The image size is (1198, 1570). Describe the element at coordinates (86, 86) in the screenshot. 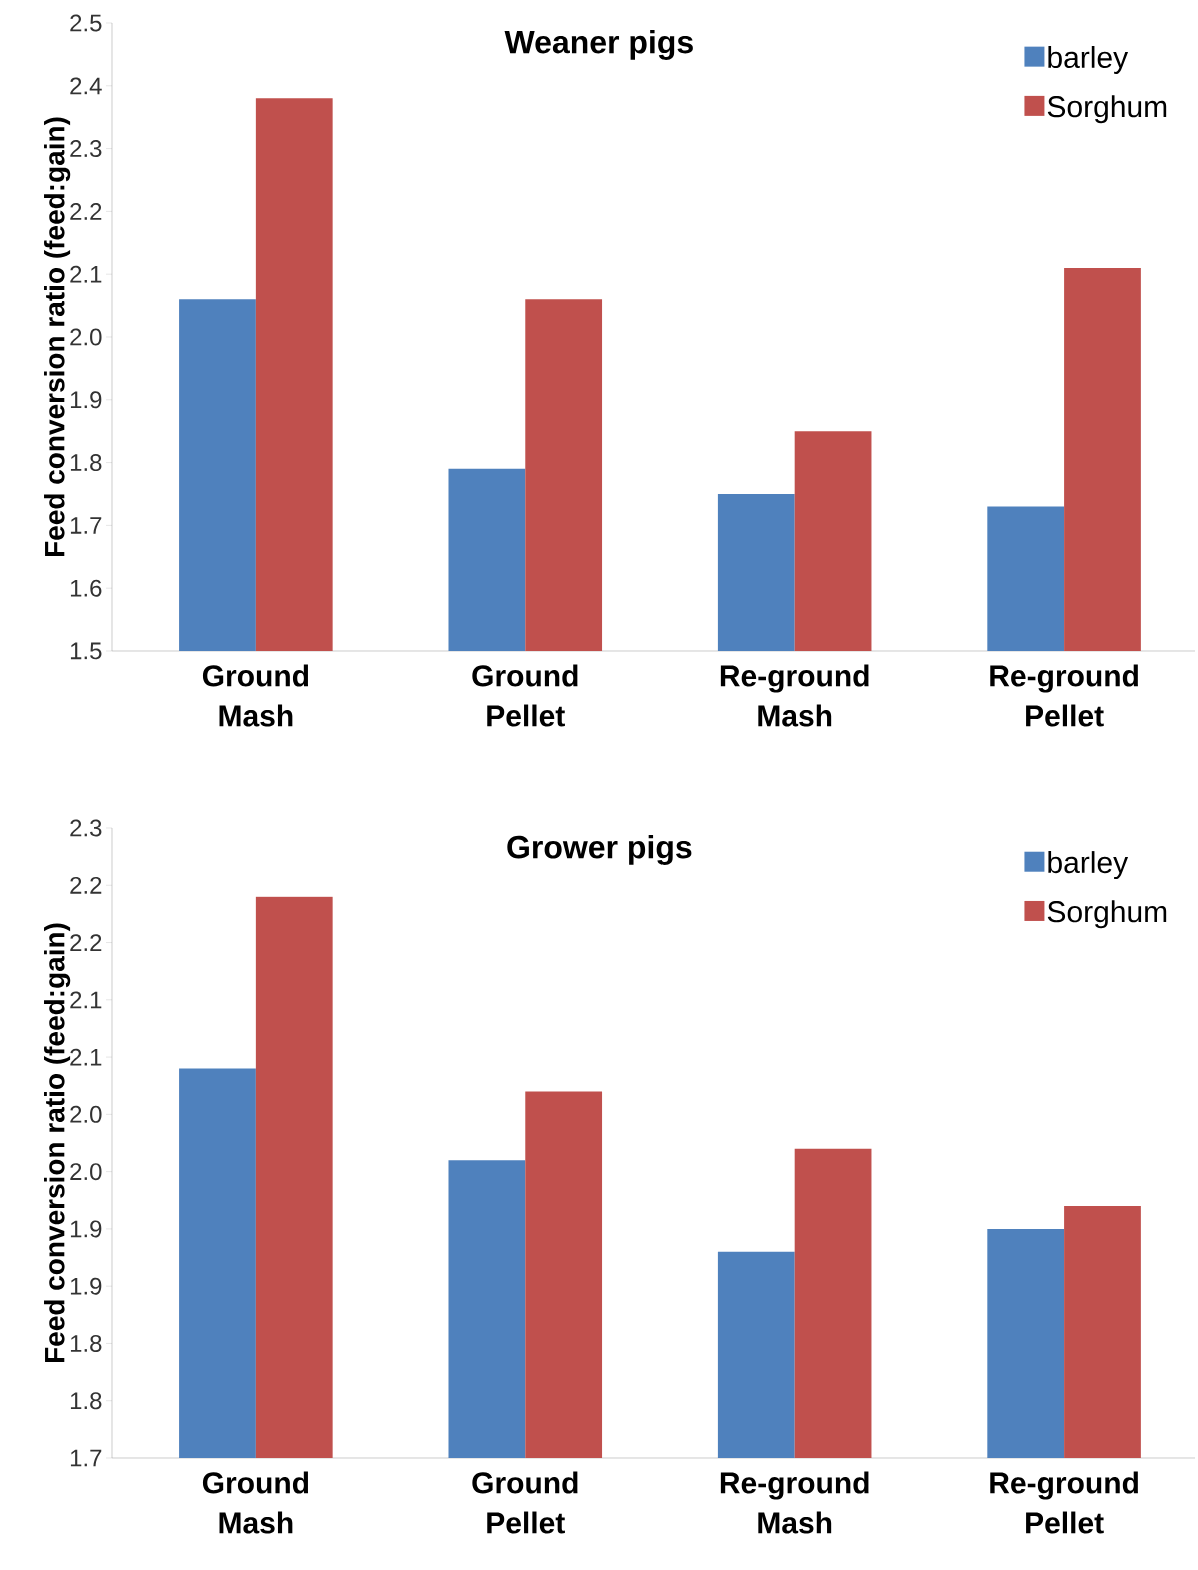

I see `y-tick-label: 2.4` at that location.